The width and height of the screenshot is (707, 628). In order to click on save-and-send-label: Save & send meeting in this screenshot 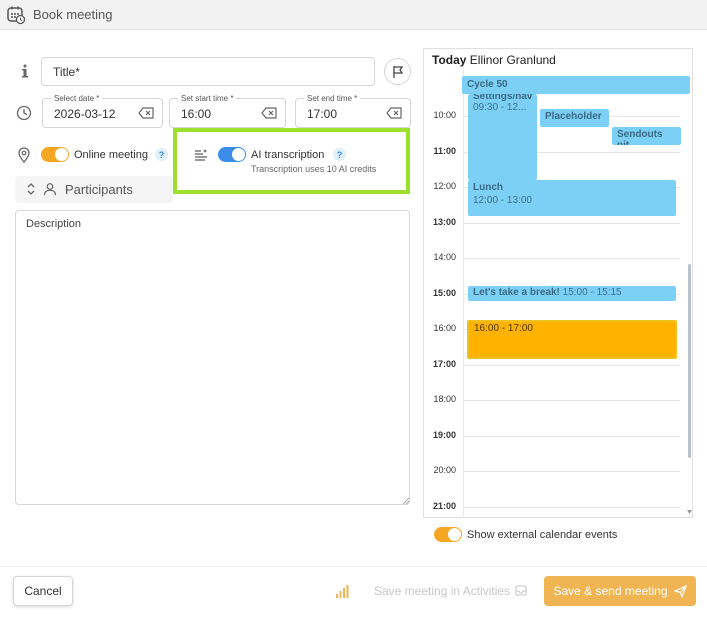, I will do `click(610, 591)`.